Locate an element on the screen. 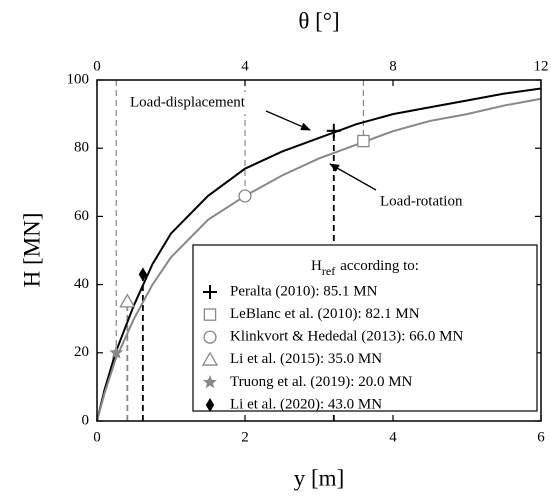 This screenshot has width=551, height=496. legend-label: Truong et al. (2019): 20.0 MN is located at coordinates (321, 382).